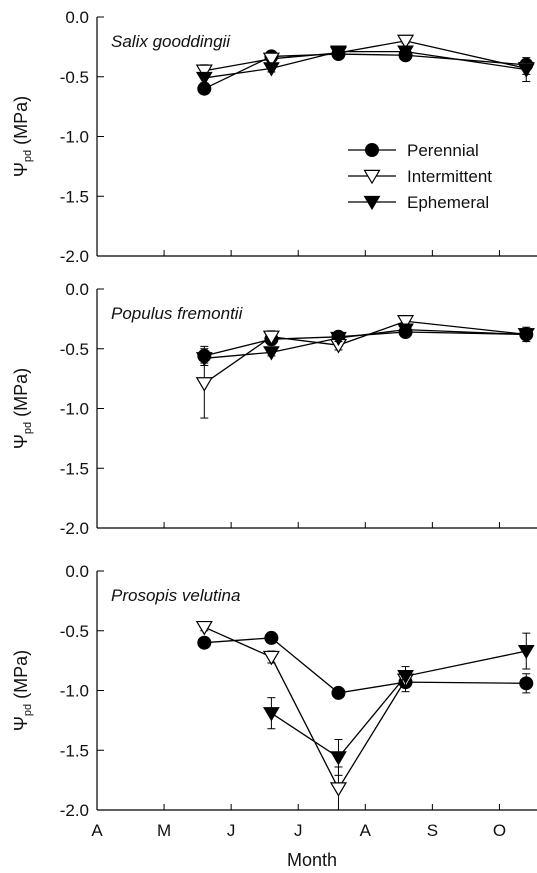 This screenshot has width=537, height=873. I want to click on legend-label: Ephemeral, so click(448, 202).